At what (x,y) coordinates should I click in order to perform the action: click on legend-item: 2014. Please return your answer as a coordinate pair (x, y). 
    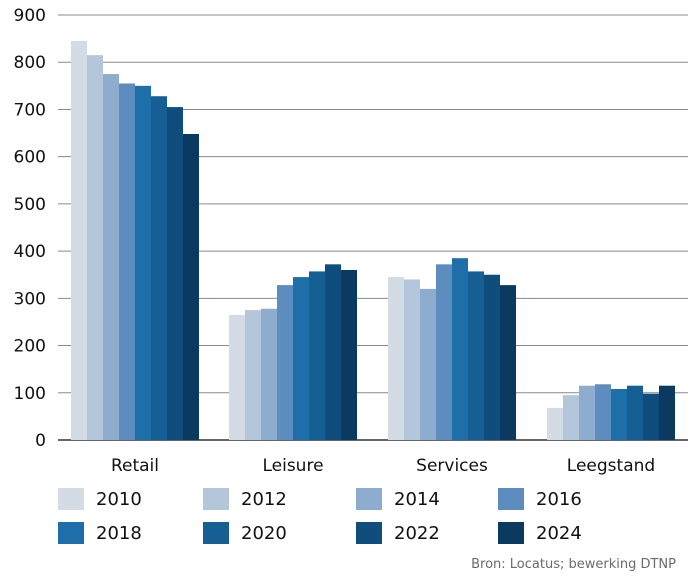
    Looking at the image, I should click on (398, 499).